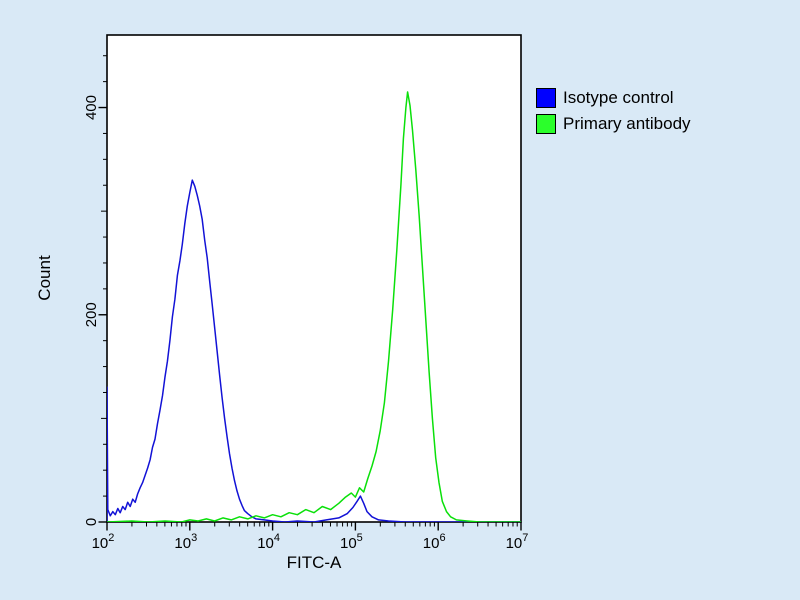  I want to click on legend-label-primary-antibody: Primary antibody, so click(627, 123).